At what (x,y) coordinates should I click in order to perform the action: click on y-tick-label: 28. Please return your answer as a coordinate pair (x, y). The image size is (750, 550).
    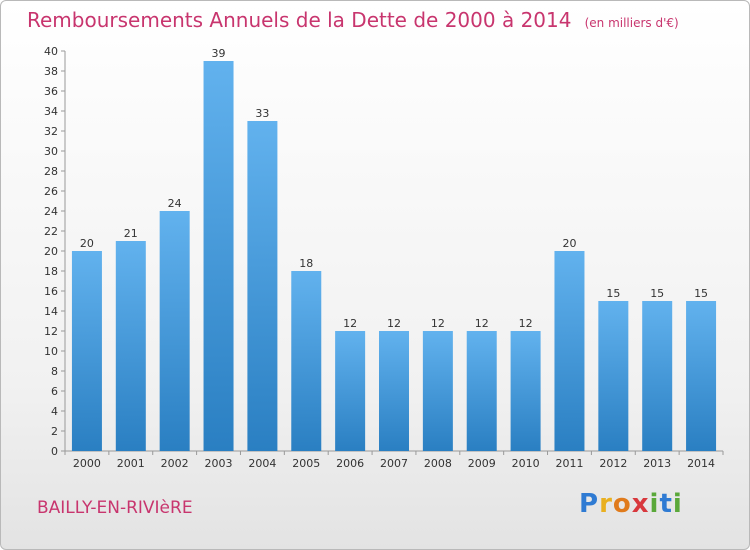
    Looking at the image, I should click on (51, 171).